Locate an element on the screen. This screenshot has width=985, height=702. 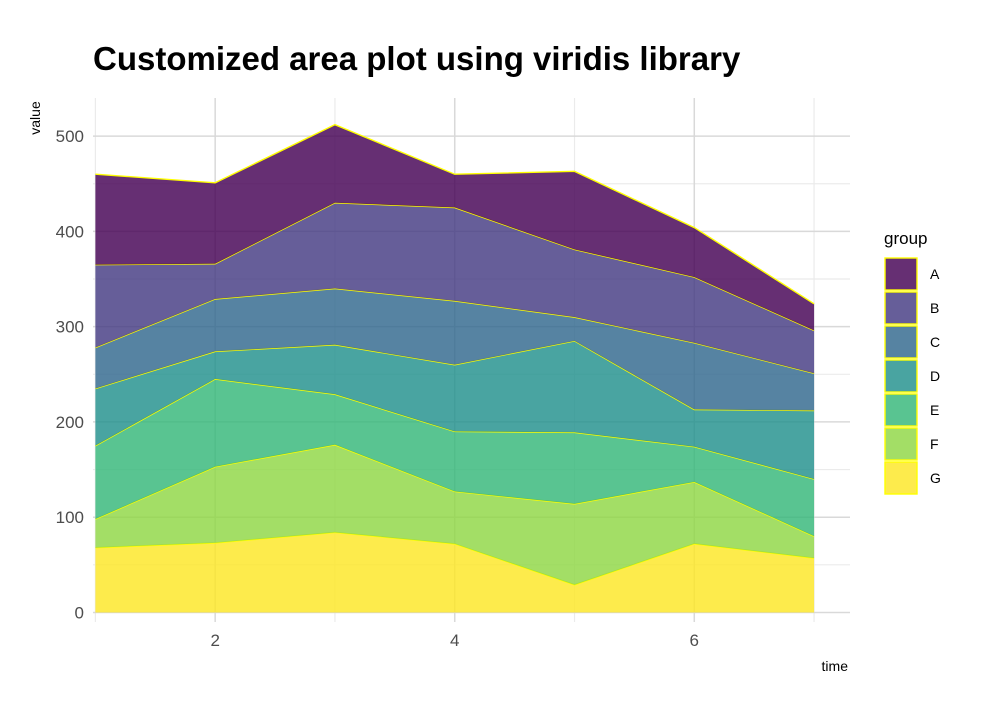
legend-label-A: A is located at coordinates (935, 274).